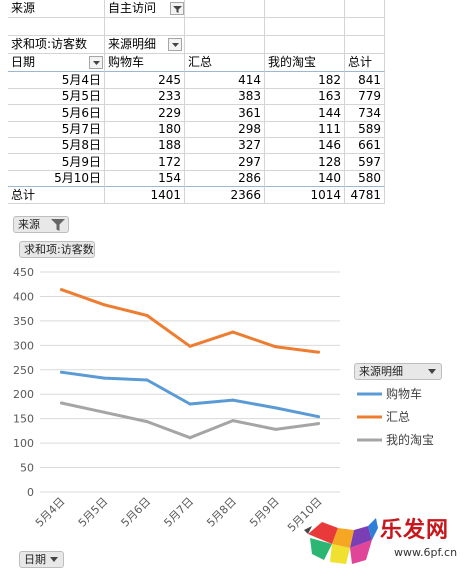 The height and width of the screenshot is (584, 470). I want to click on value-cell: 297, so click(225, 162).